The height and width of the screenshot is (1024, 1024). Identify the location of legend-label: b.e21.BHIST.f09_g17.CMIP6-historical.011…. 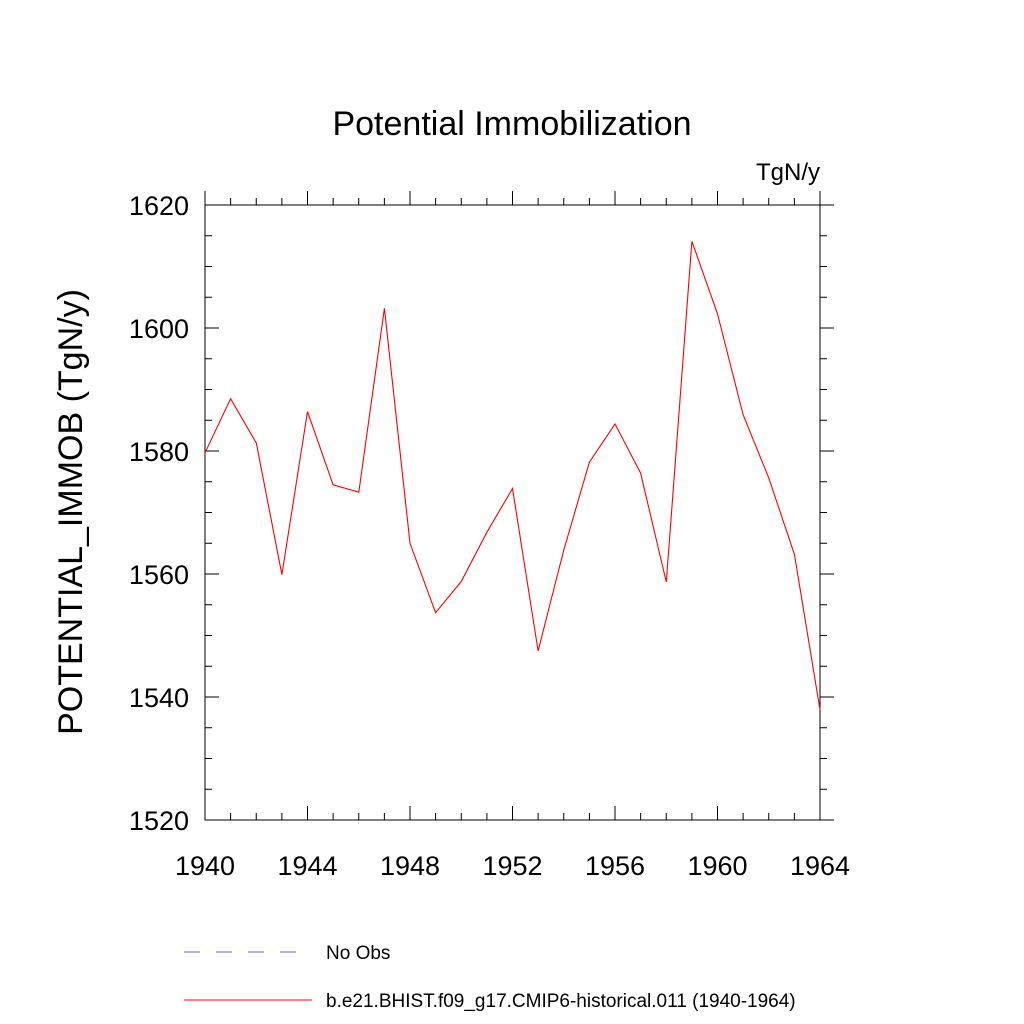
(561, 1001).